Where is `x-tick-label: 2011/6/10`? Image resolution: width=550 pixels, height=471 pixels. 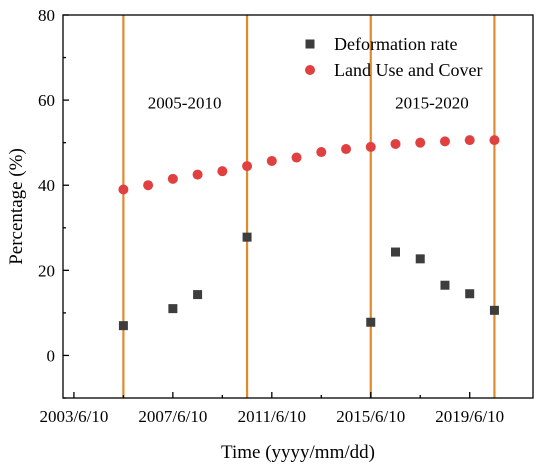 x-tick-label: 2011/6/10 is located at coordinates (272, 416).